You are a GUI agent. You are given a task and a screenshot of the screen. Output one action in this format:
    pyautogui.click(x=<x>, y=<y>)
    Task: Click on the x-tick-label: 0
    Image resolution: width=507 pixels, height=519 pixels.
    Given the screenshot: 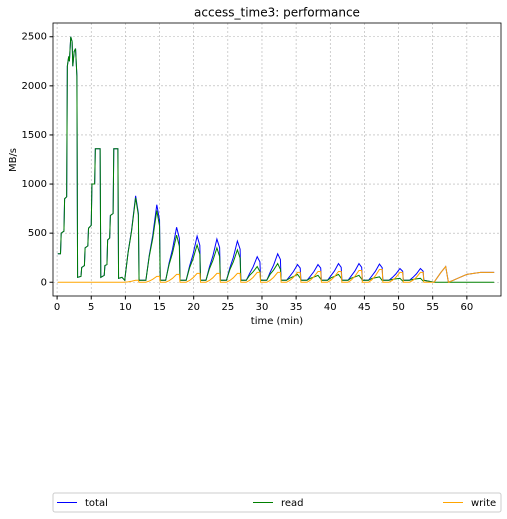 What is the action you would take?
    pyautogui.click(x=57, y=307)
    